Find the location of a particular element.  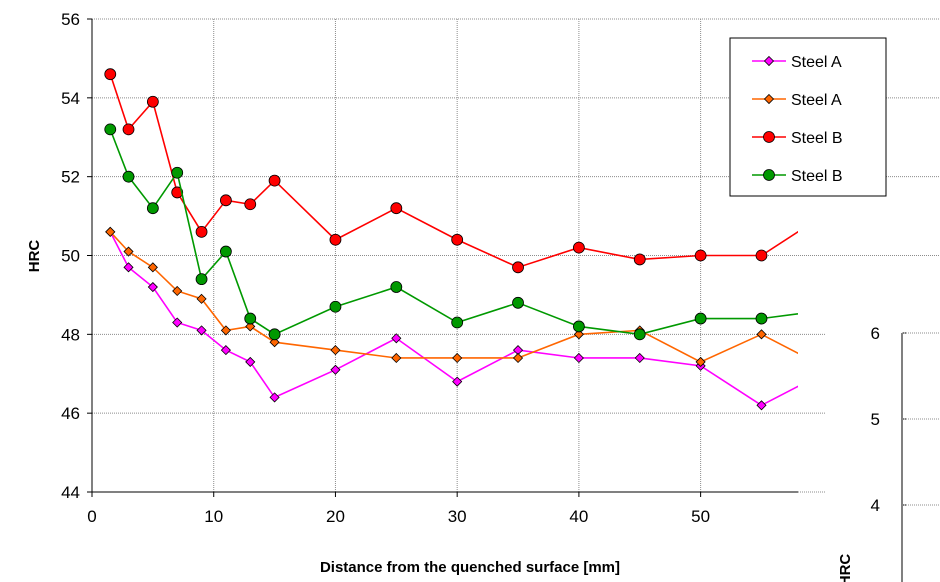

y-tick-label: 54 is located at coordinates (70, 98).